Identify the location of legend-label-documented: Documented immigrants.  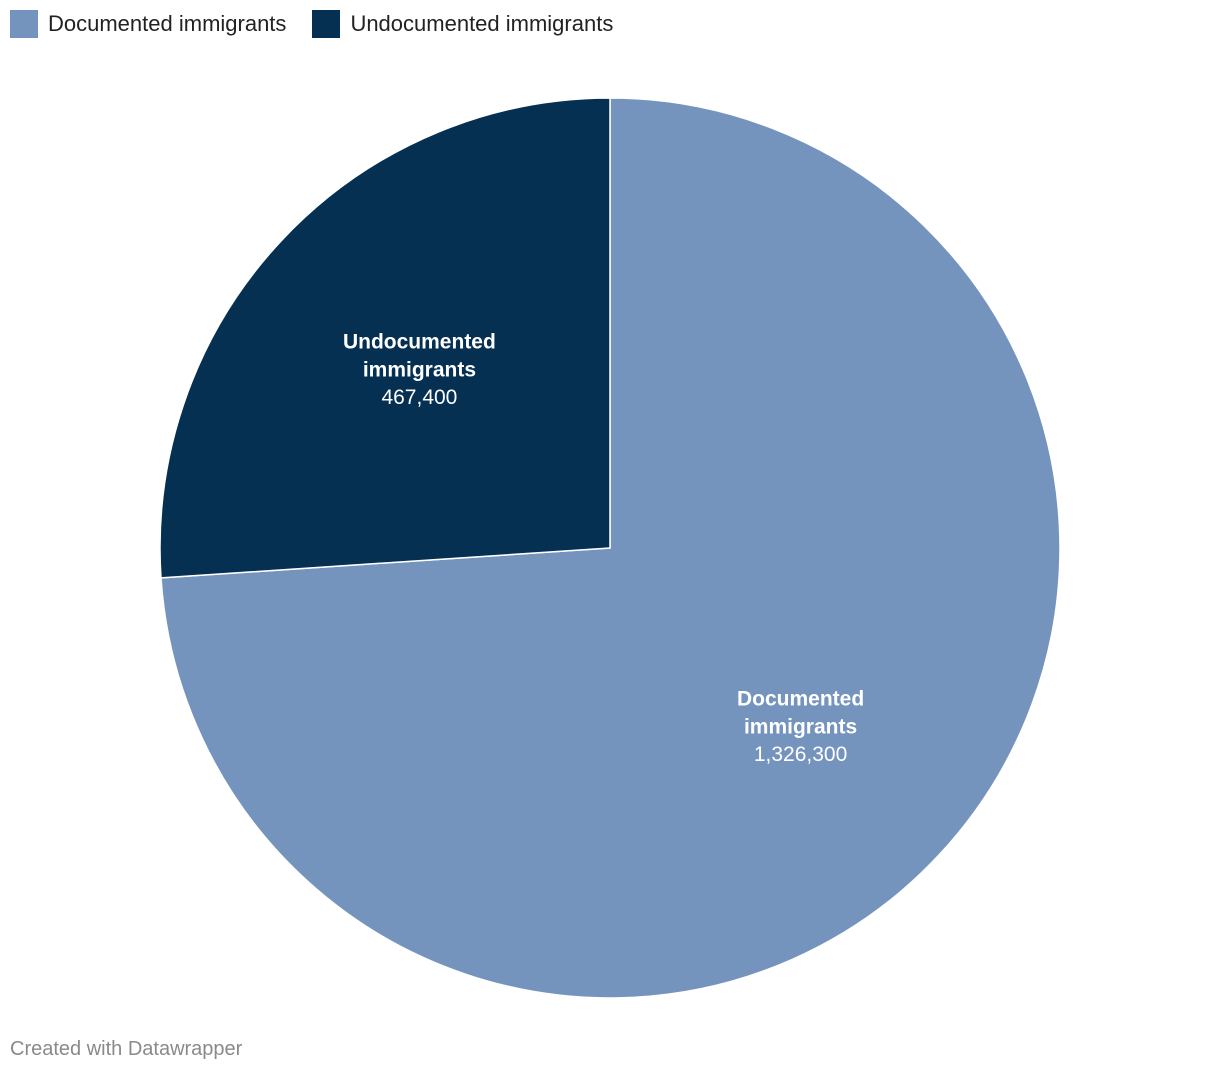
(167, 23).